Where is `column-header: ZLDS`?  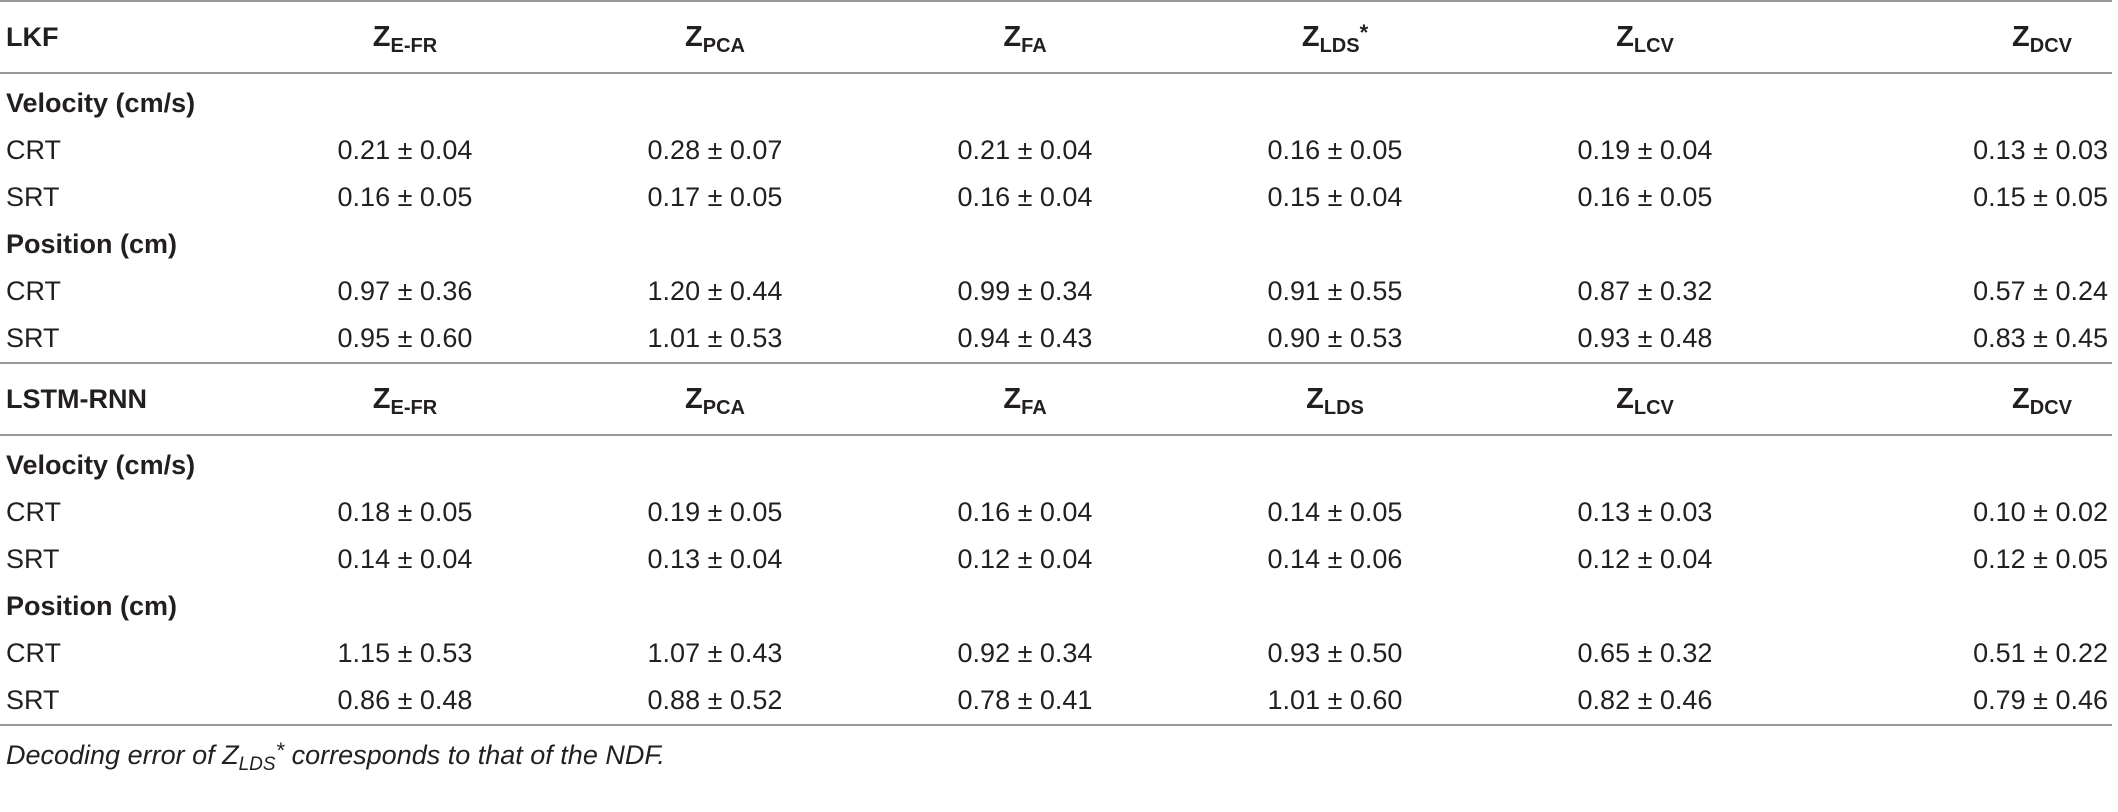
column-header: ZLDS is located at coordinates (1335, 399).